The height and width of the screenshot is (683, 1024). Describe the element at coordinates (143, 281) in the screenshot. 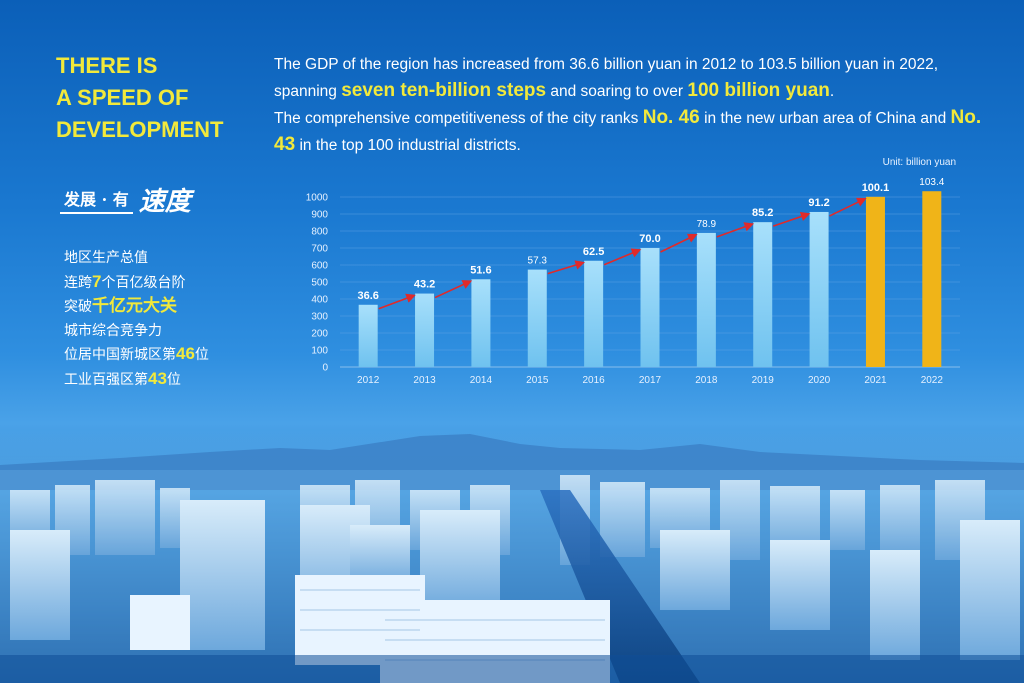

I see `cn-l2-b: 个百亿级台阶` at that location.